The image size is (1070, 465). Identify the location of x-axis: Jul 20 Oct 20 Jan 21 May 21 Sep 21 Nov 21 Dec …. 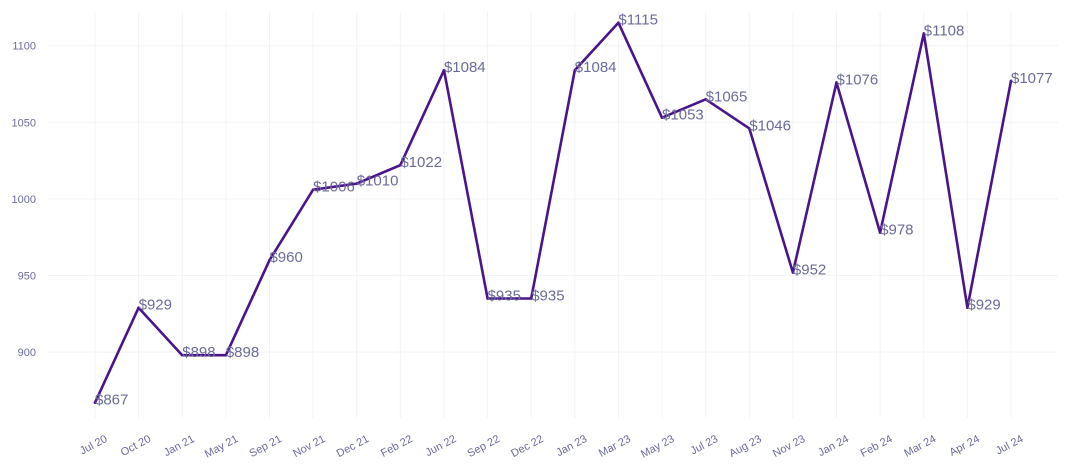
(552, 447).